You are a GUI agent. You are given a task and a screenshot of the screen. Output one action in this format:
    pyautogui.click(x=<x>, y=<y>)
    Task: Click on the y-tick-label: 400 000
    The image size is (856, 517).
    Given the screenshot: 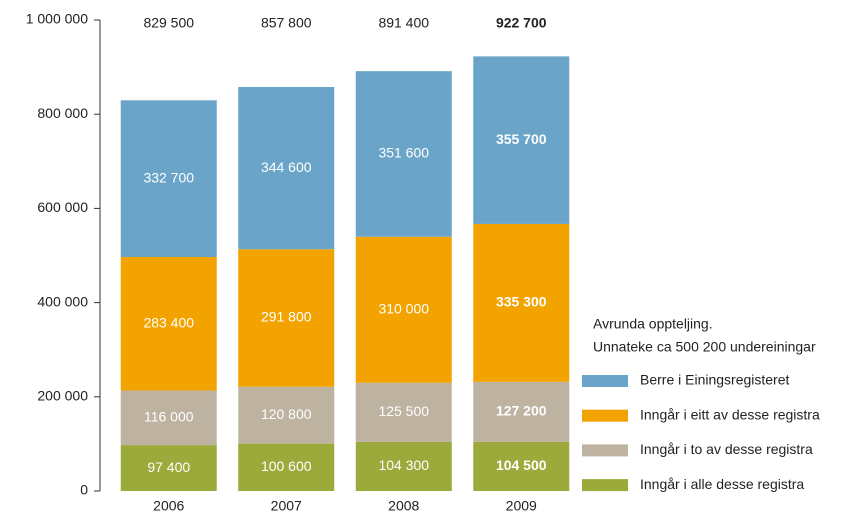 What is the action you would take?
    pyautogui.click(x=62, y=301)
    